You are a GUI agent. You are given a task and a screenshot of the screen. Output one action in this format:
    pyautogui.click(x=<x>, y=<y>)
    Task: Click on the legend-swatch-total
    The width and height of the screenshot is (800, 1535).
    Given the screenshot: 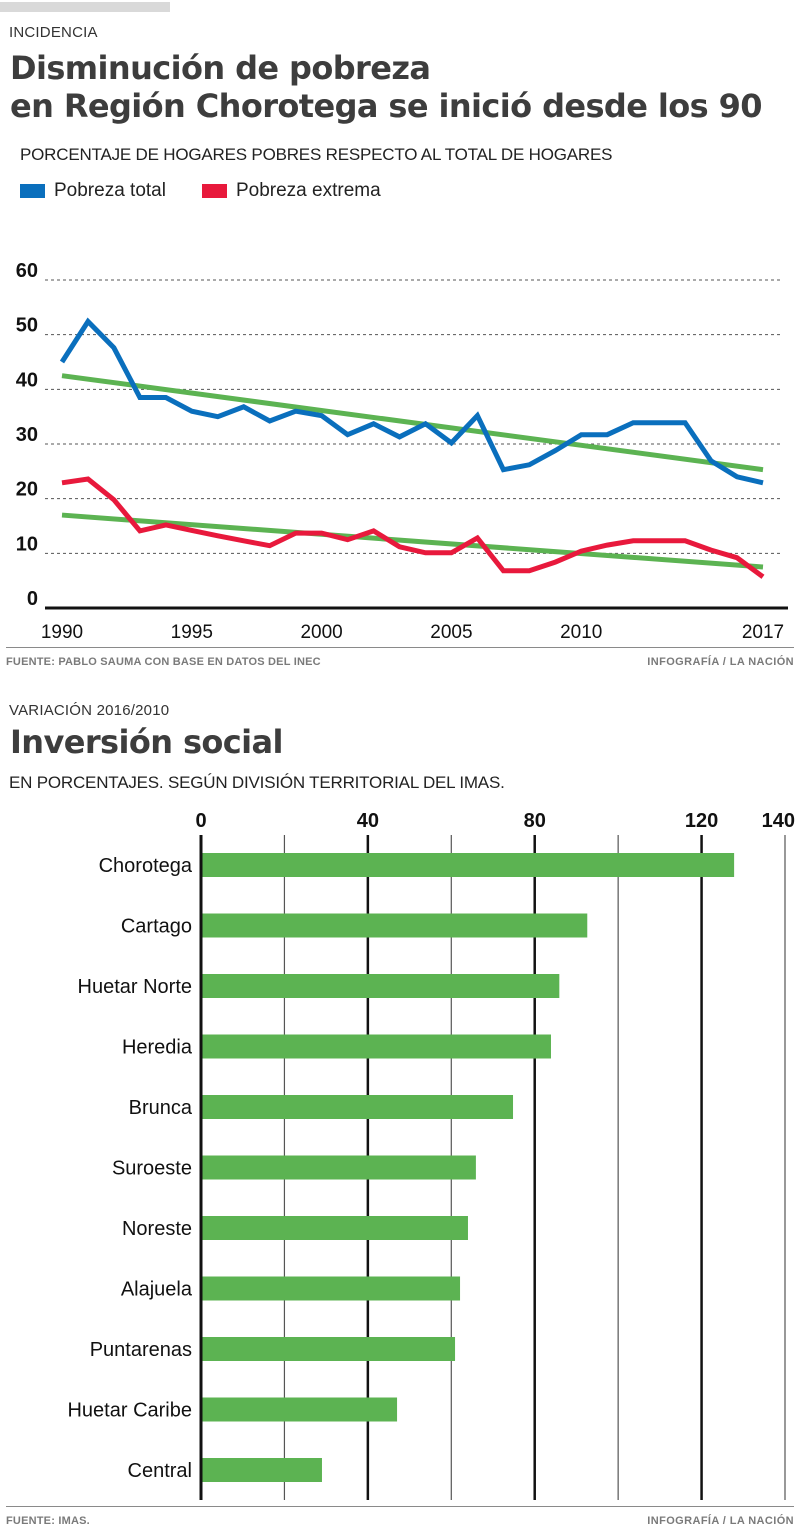 What is the action you would take?
    pyautogui.click(x=32, y=191)
    